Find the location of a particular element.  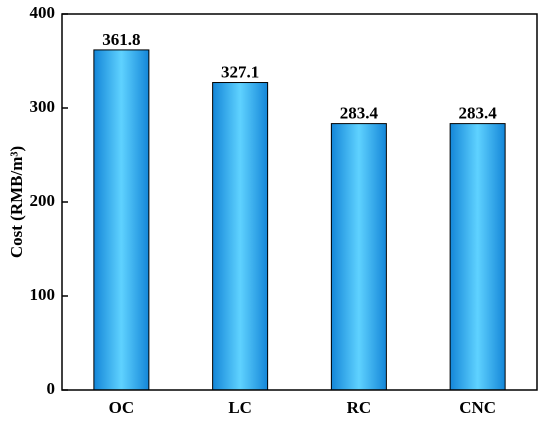

x-tick-label: OC is located at coordinates (122, 407).